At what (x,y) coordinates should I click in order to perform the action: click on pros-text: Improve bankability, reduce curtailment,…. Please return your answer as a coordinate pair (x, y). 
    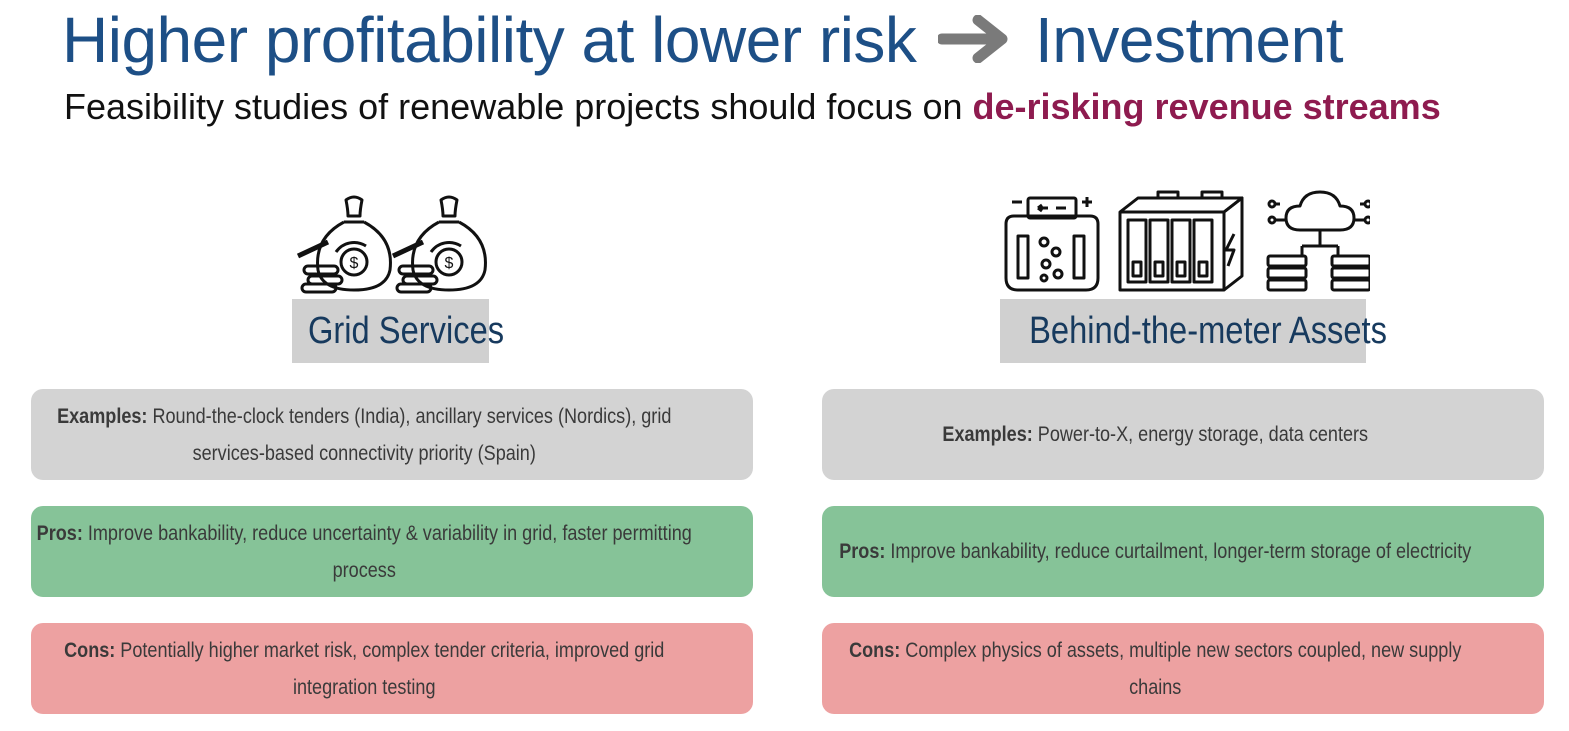
    Looking at the image, I should click on (1177, 551).